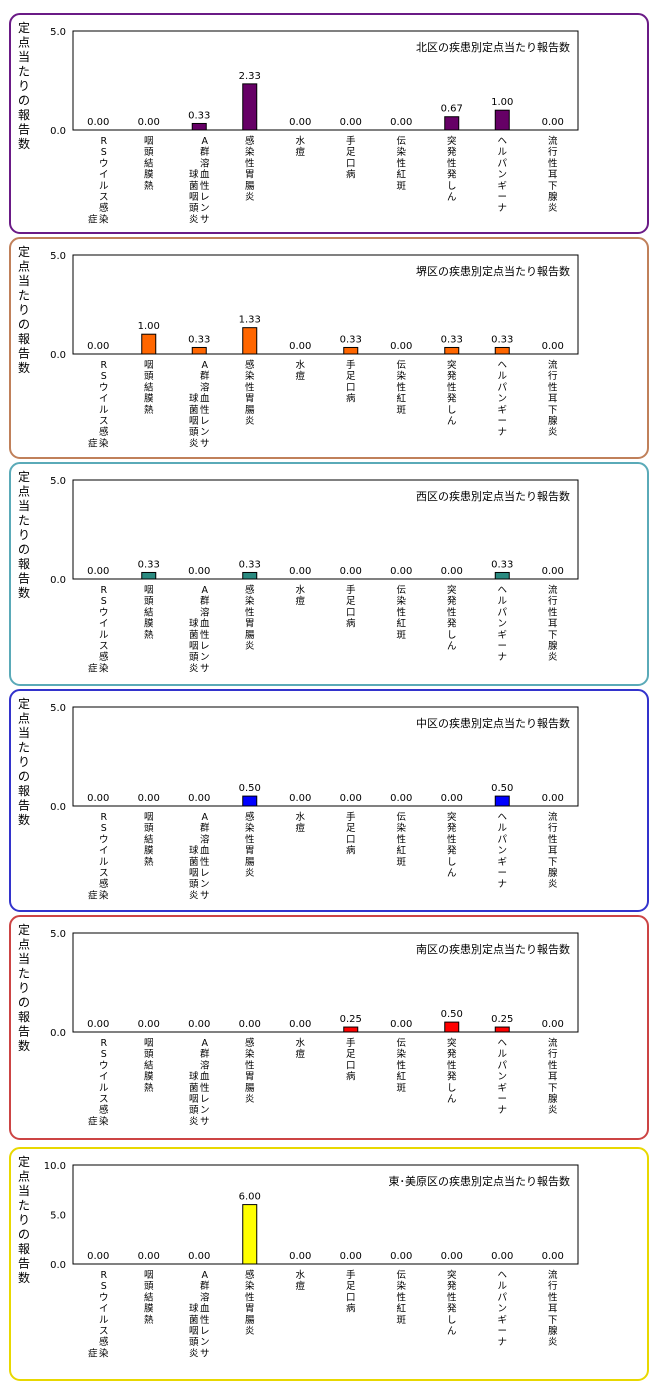 This screenshot has height=1391, width=660. What do you see at coordinates (300, 1054) in the screenshot?
I see `category-char: 痘` at bounding box center [300, 1054].